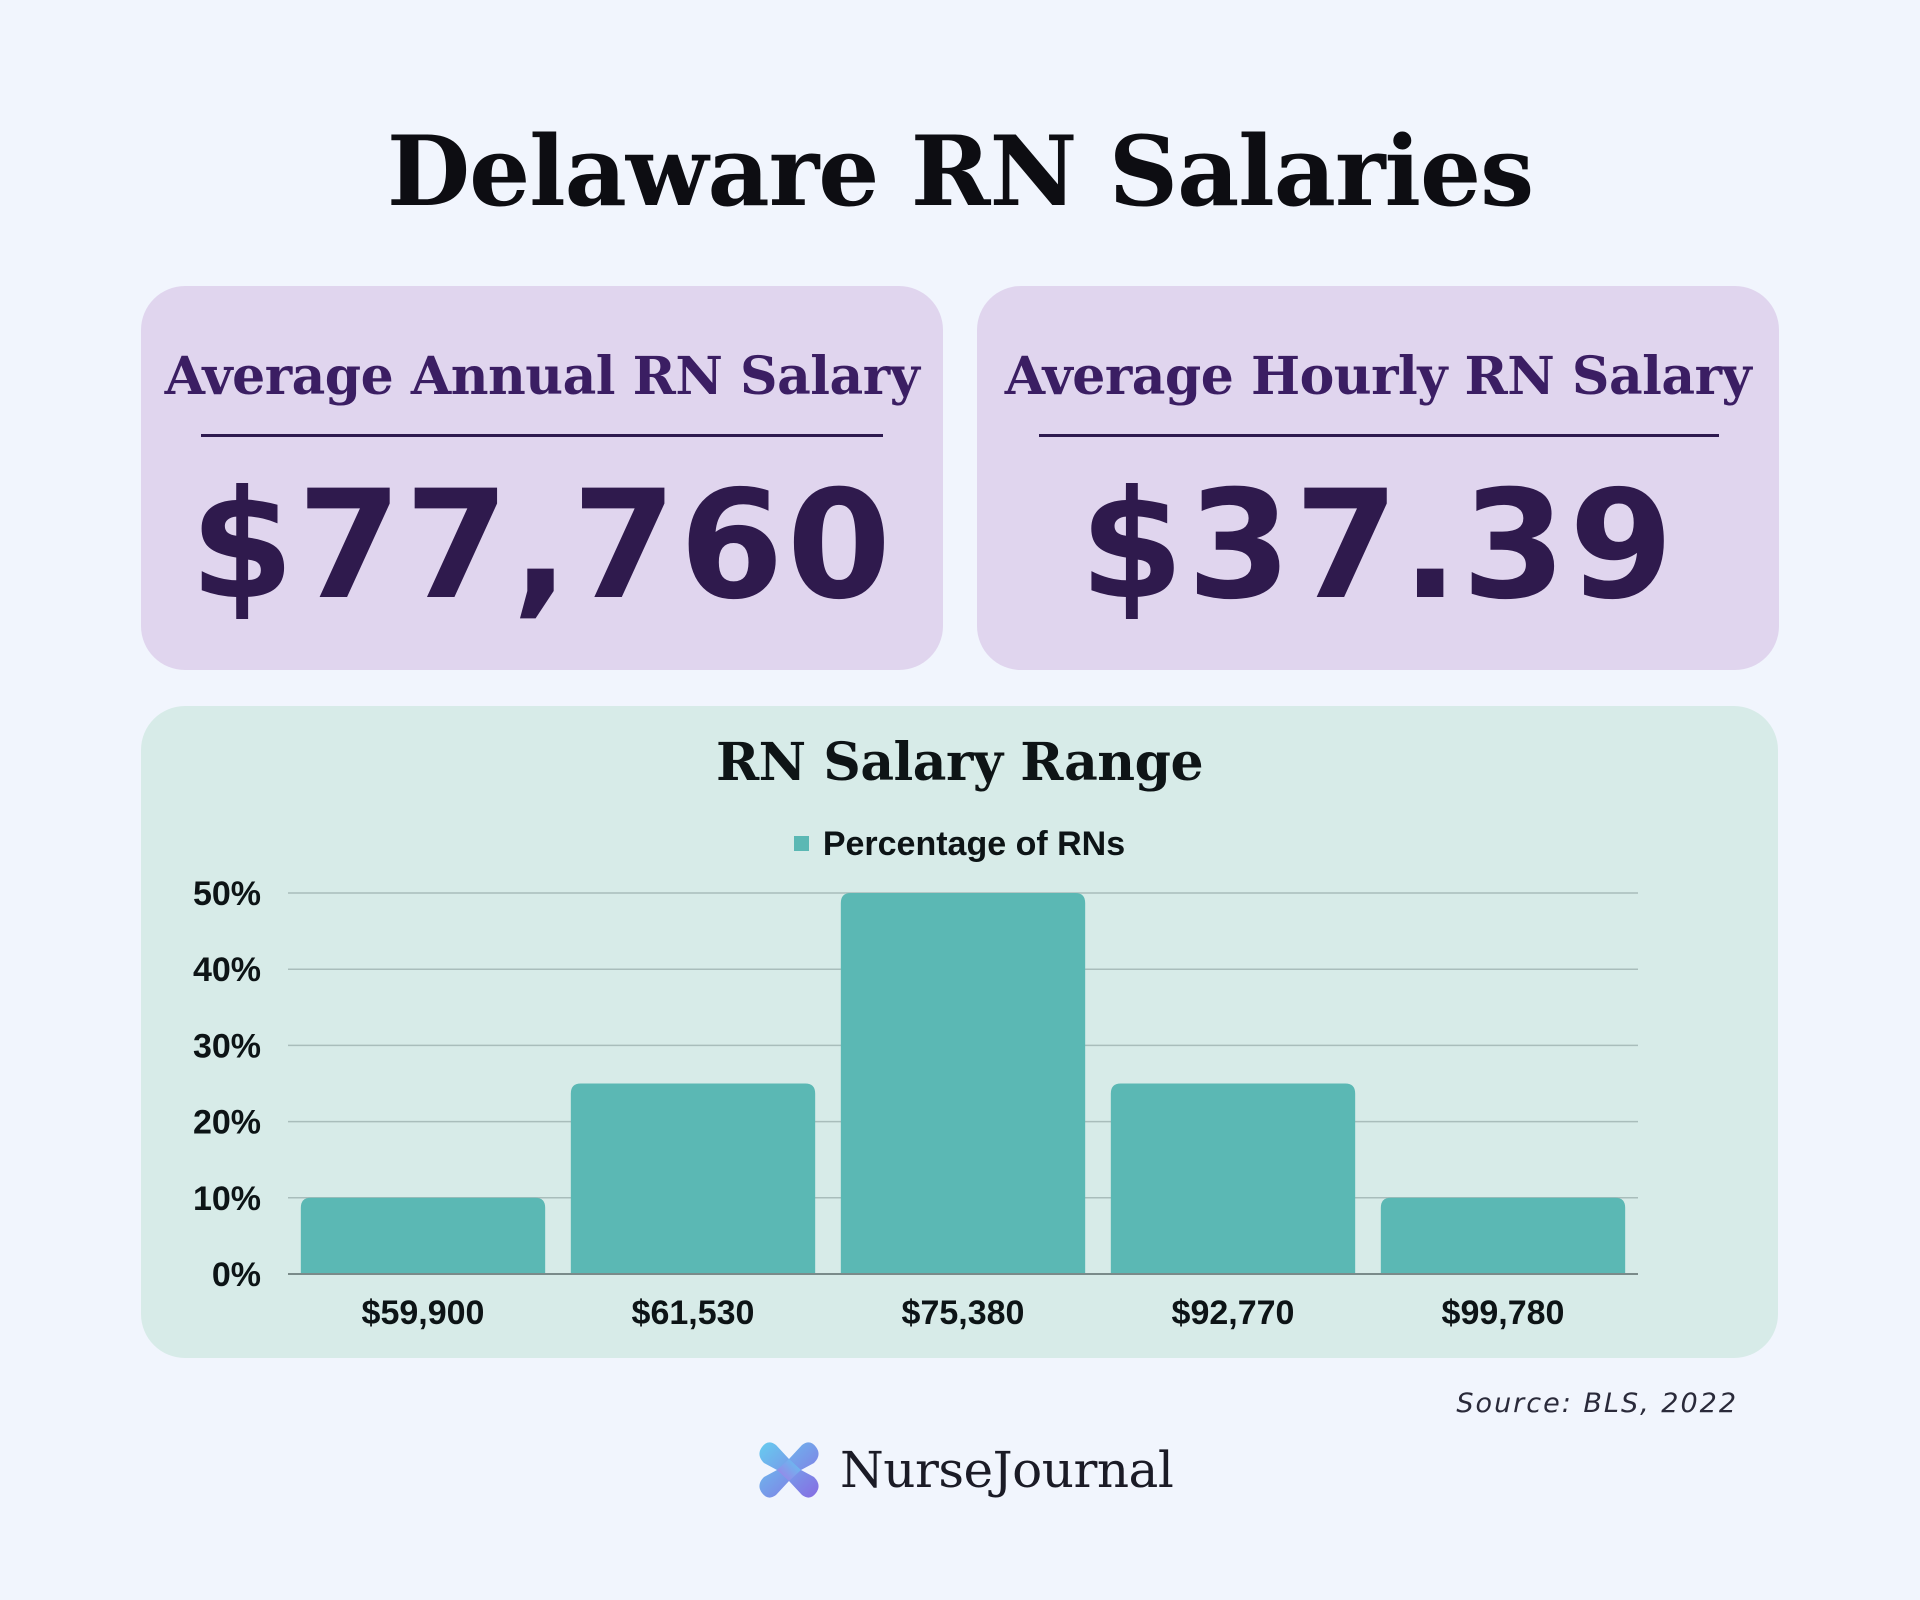  I want to click on x-tick-label: $61,530, so click(693, 1313).